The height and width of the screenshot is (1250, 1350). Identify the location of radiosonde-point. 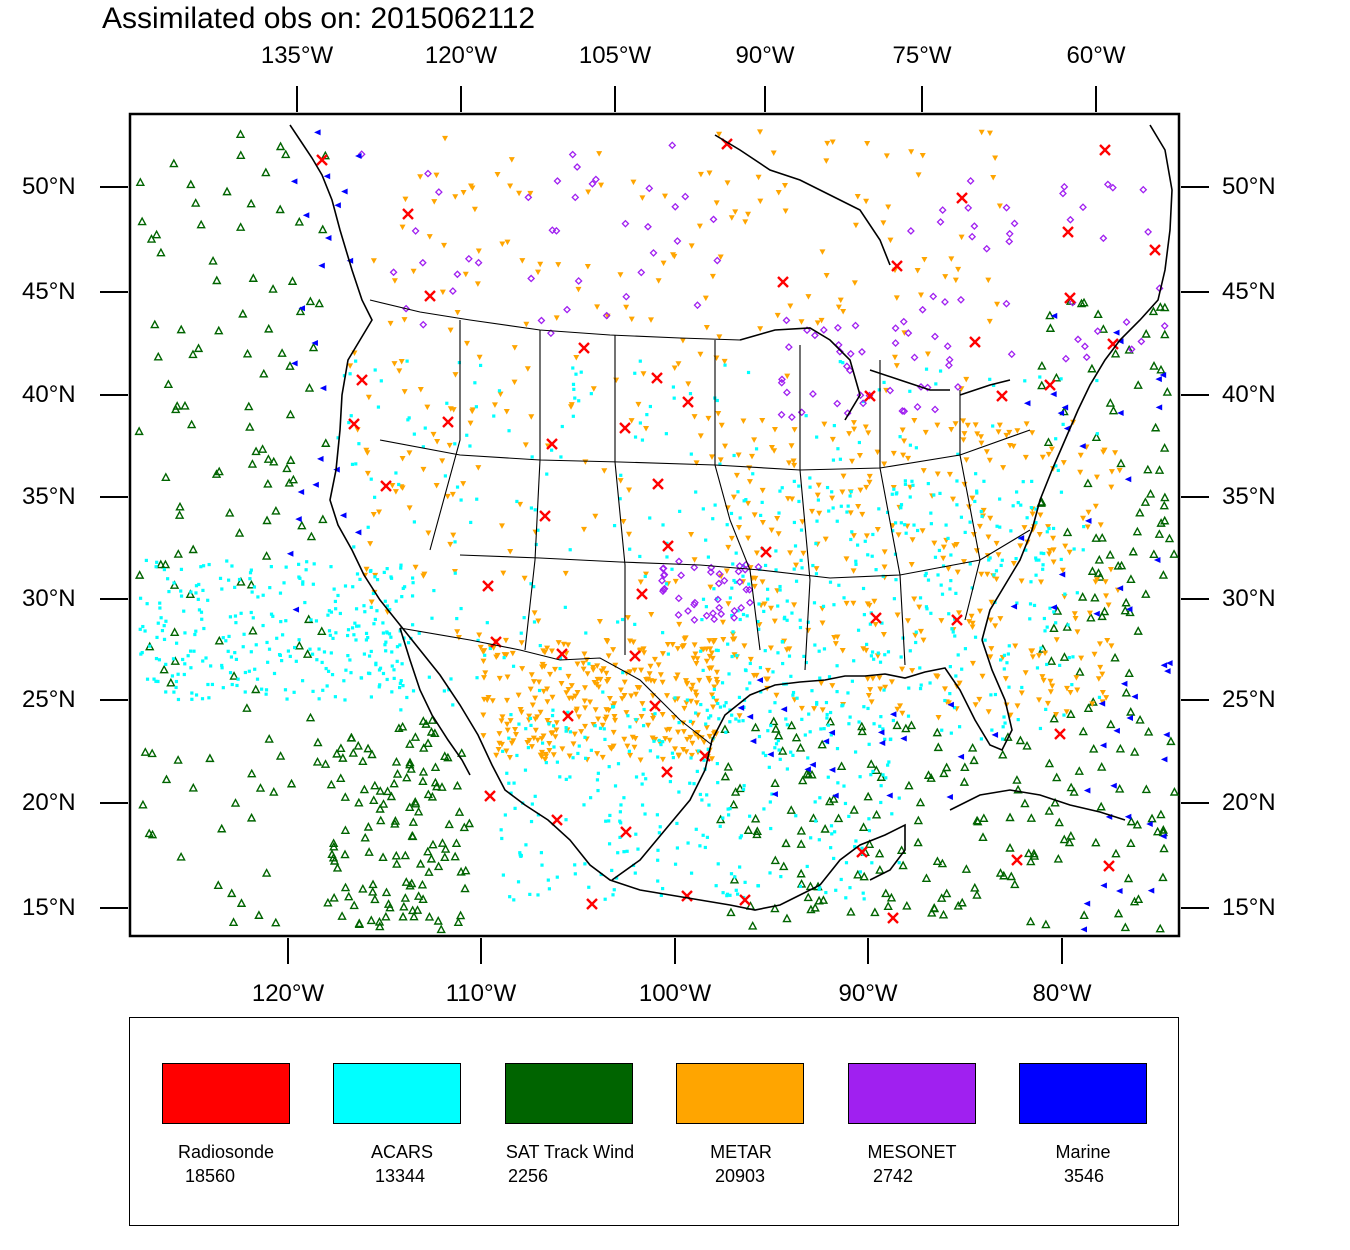
(870, 396).